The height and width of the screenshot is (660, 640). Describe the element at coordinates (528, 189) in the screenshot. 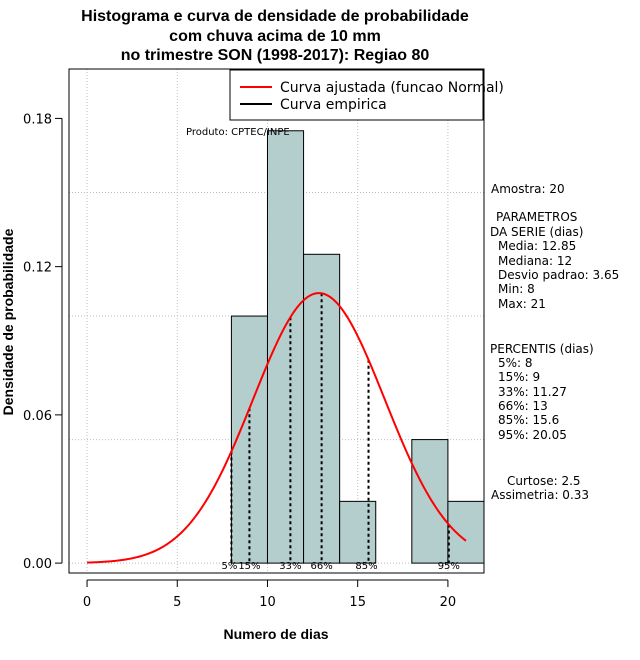

I see `stat-amostra: Amostra: 20` at that location.